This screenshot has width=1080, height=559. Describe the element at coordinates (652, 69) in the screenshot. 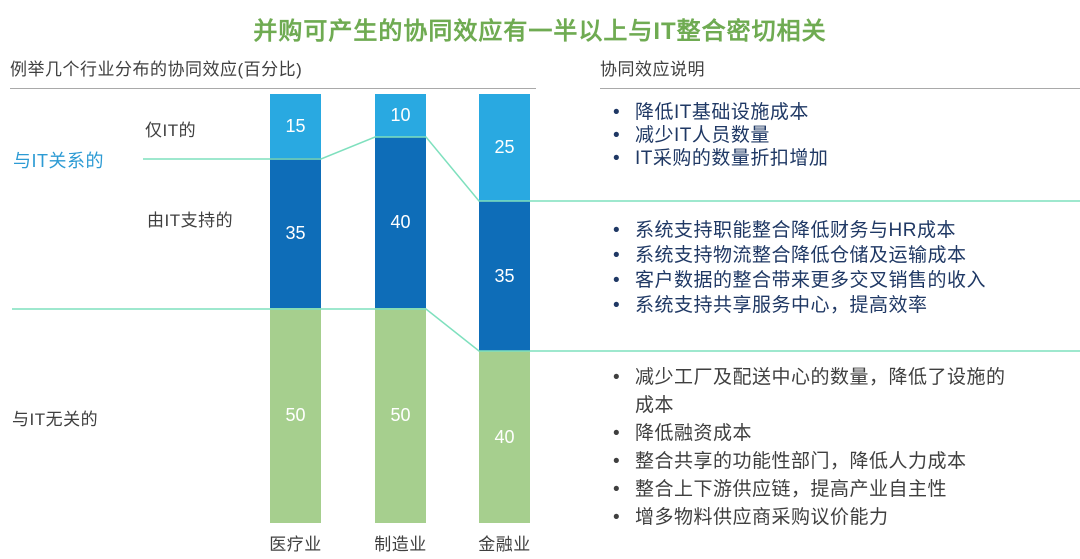

I see `notes-section-title: 协同效应说明` at that location.